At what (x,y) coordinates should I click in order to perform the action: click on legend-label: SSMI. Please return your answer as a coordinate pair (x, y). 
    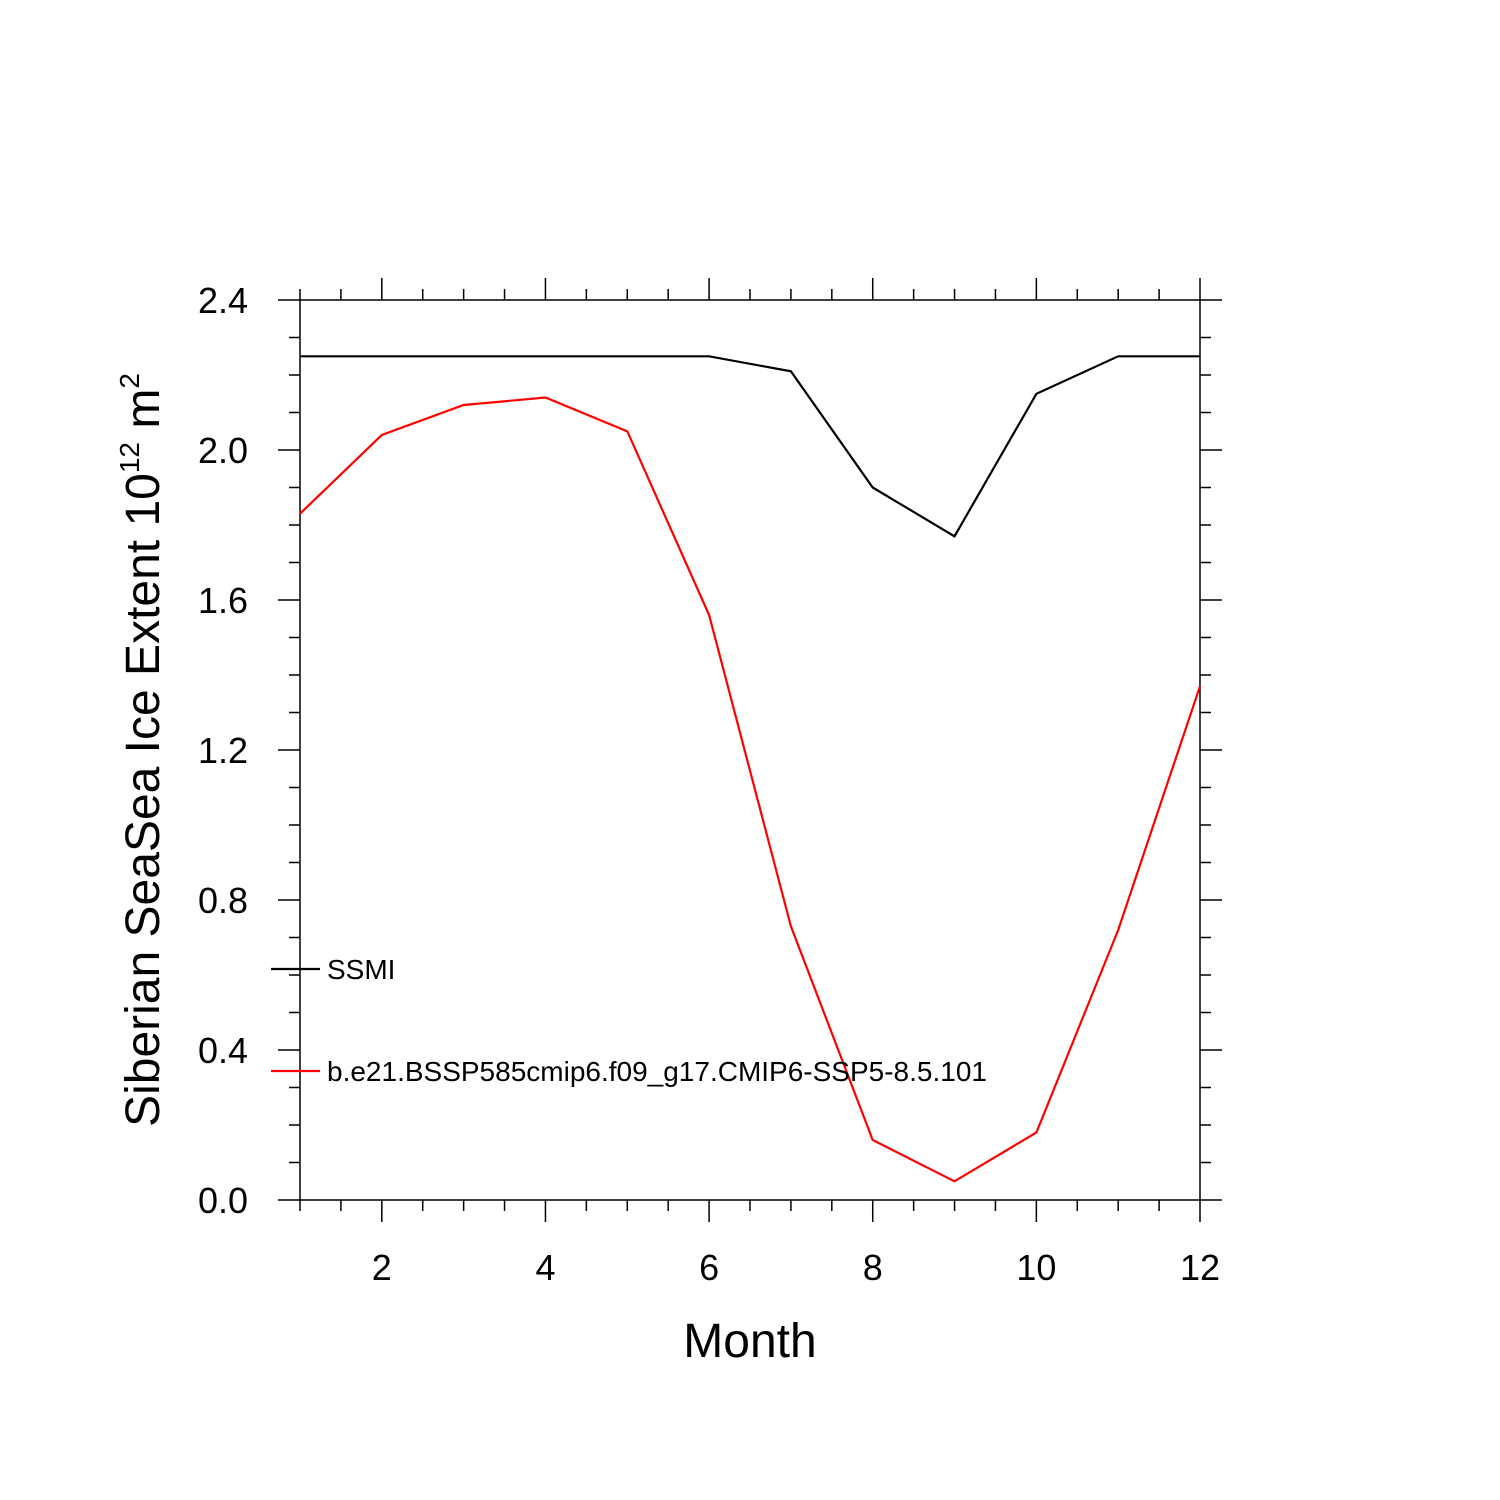
    Looking at the image, I should click on (361, 969).